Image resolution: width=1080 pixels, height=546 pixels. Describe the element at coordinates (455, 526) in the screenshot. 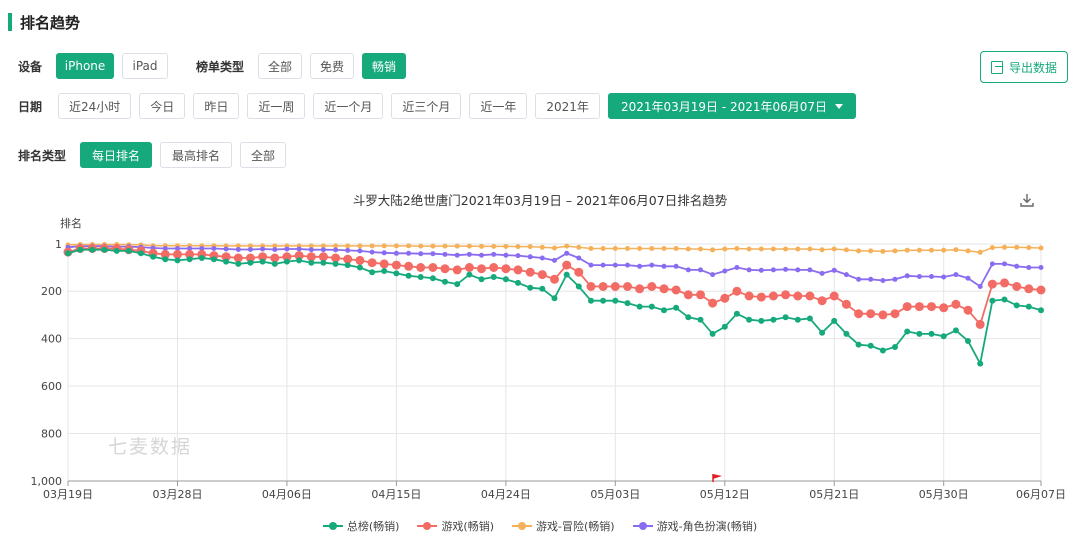

I see `legend-item: 游戏(畅销)` at that location.